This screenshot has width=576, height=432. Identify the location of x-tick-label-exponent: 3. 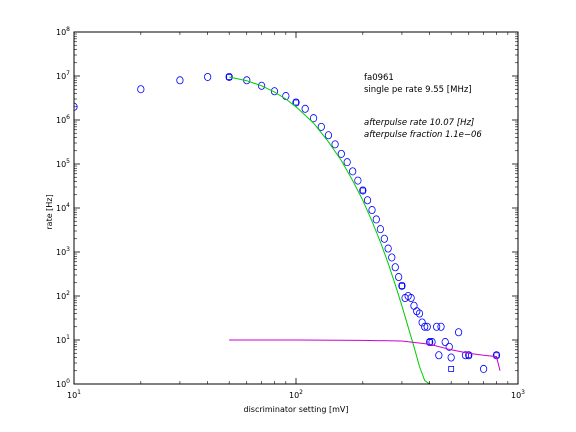
(523, 392).